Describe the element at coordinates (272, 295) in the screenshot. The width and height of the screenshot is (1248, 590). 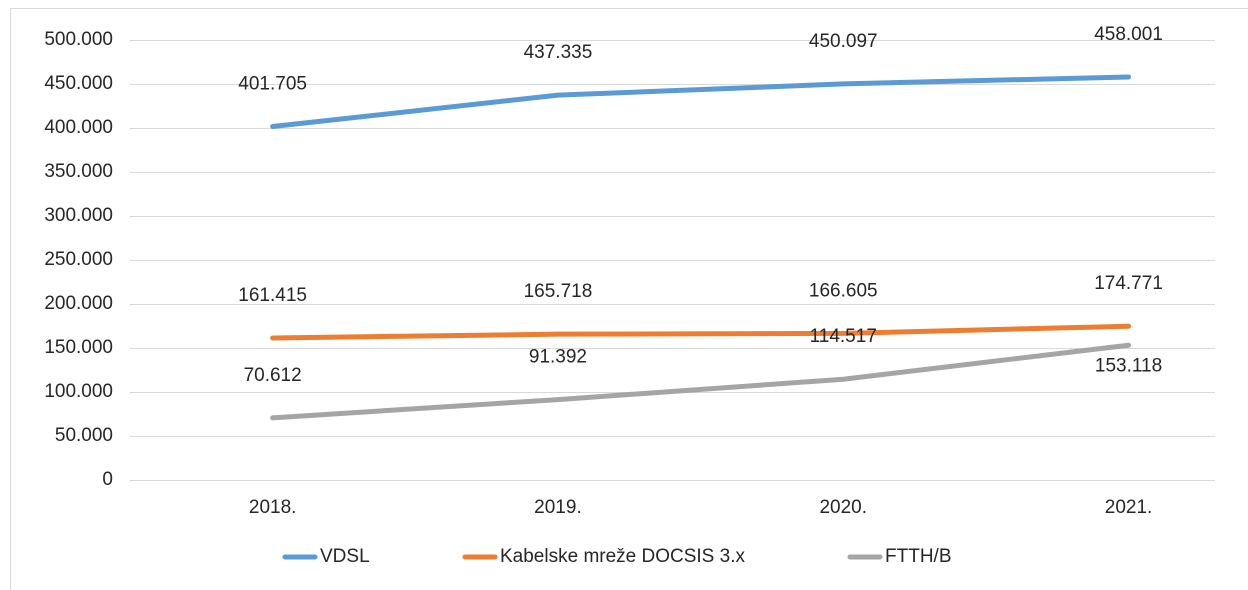
I see `data-label: 161.415` at that location.